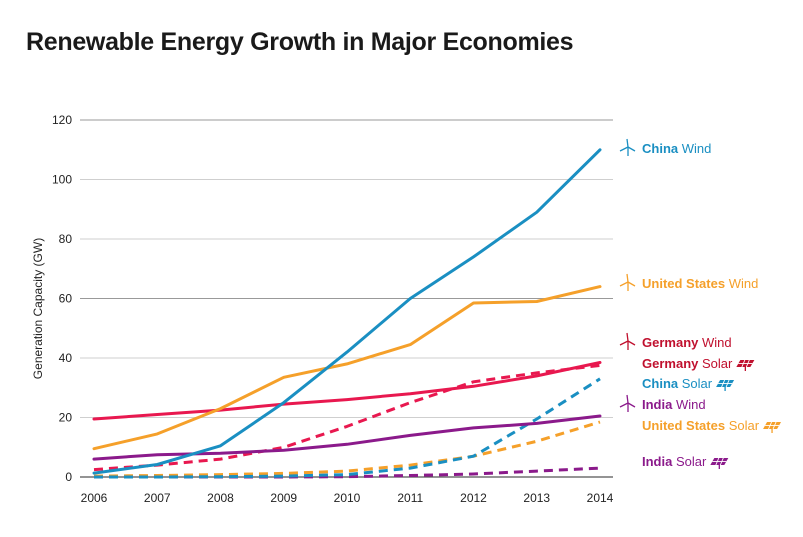  I want to click on series-label-text: Germany Solar, so click(687, 363).